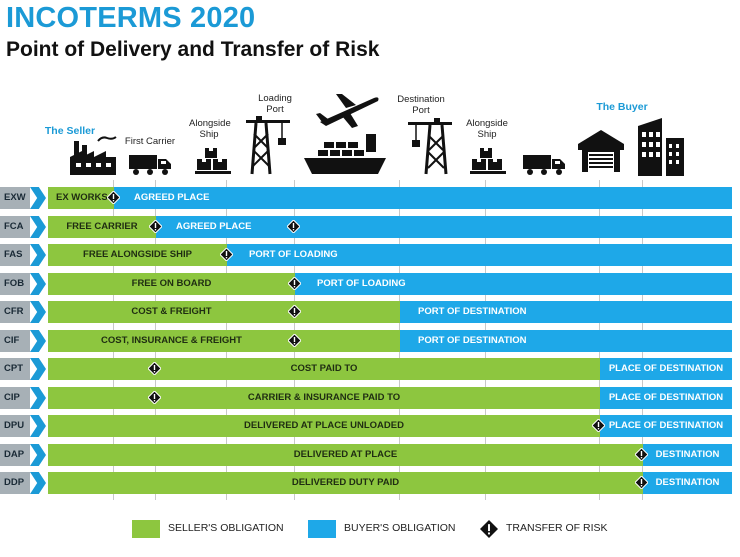 Image resolution: width=740 pixels, height=557 pixels. Describe the element at coordinates (15, 312) in the screenshot. I see `row-code: CFR` at that location.